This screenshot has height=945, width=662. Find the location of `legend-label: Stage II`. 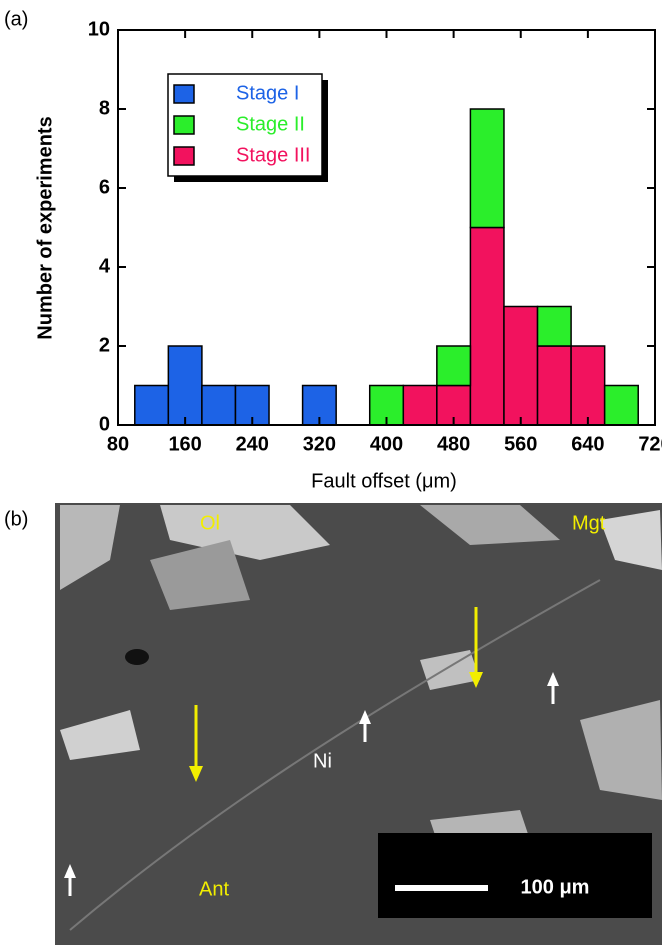

legend-label: Stage II is located at coordinates (270, 124).